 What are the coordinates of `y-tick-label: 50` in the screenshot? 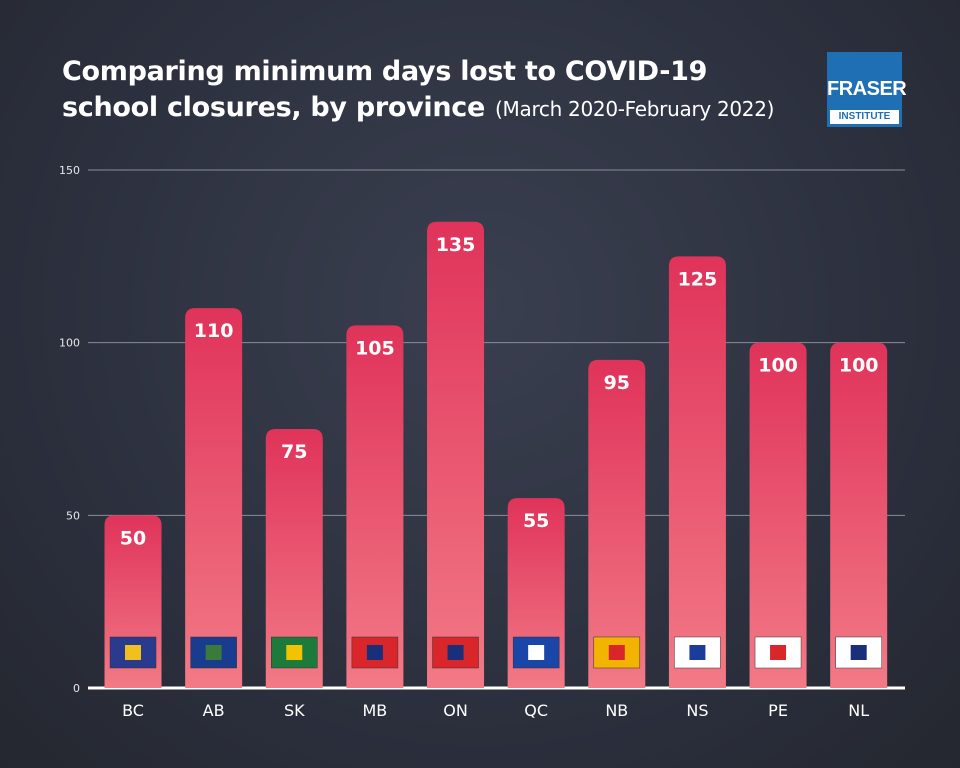 It's located at (73, 515).